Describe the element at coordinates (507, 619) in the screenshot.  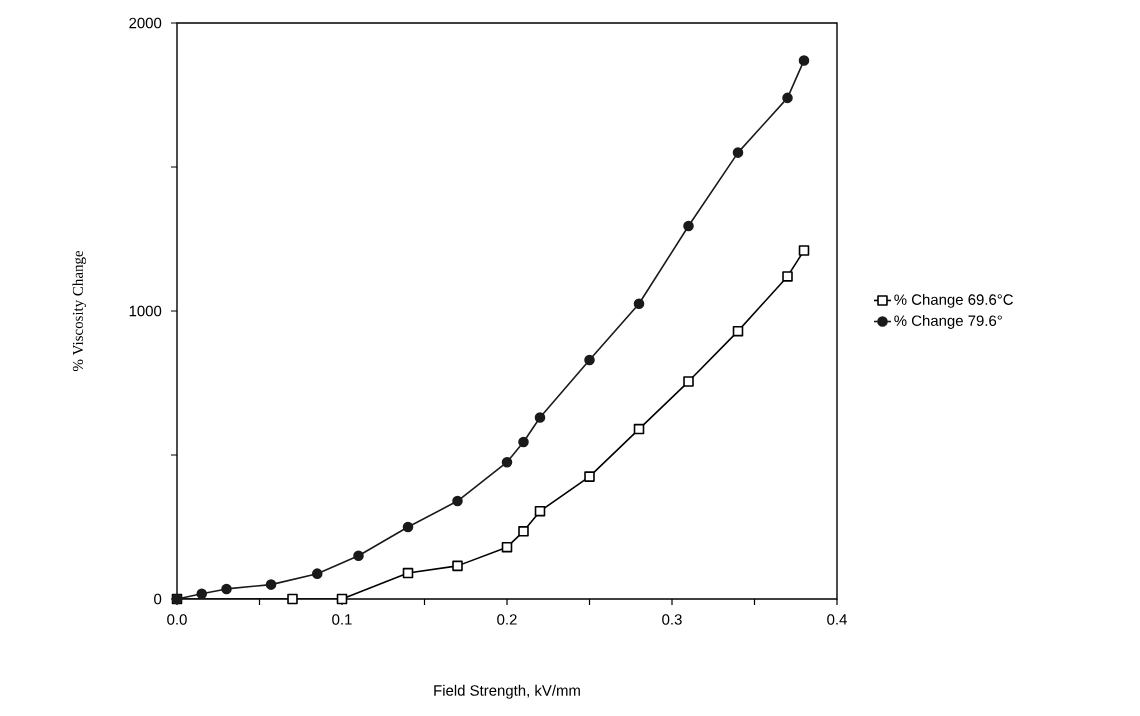
I see `x-tick-label: 0.2` at that location.